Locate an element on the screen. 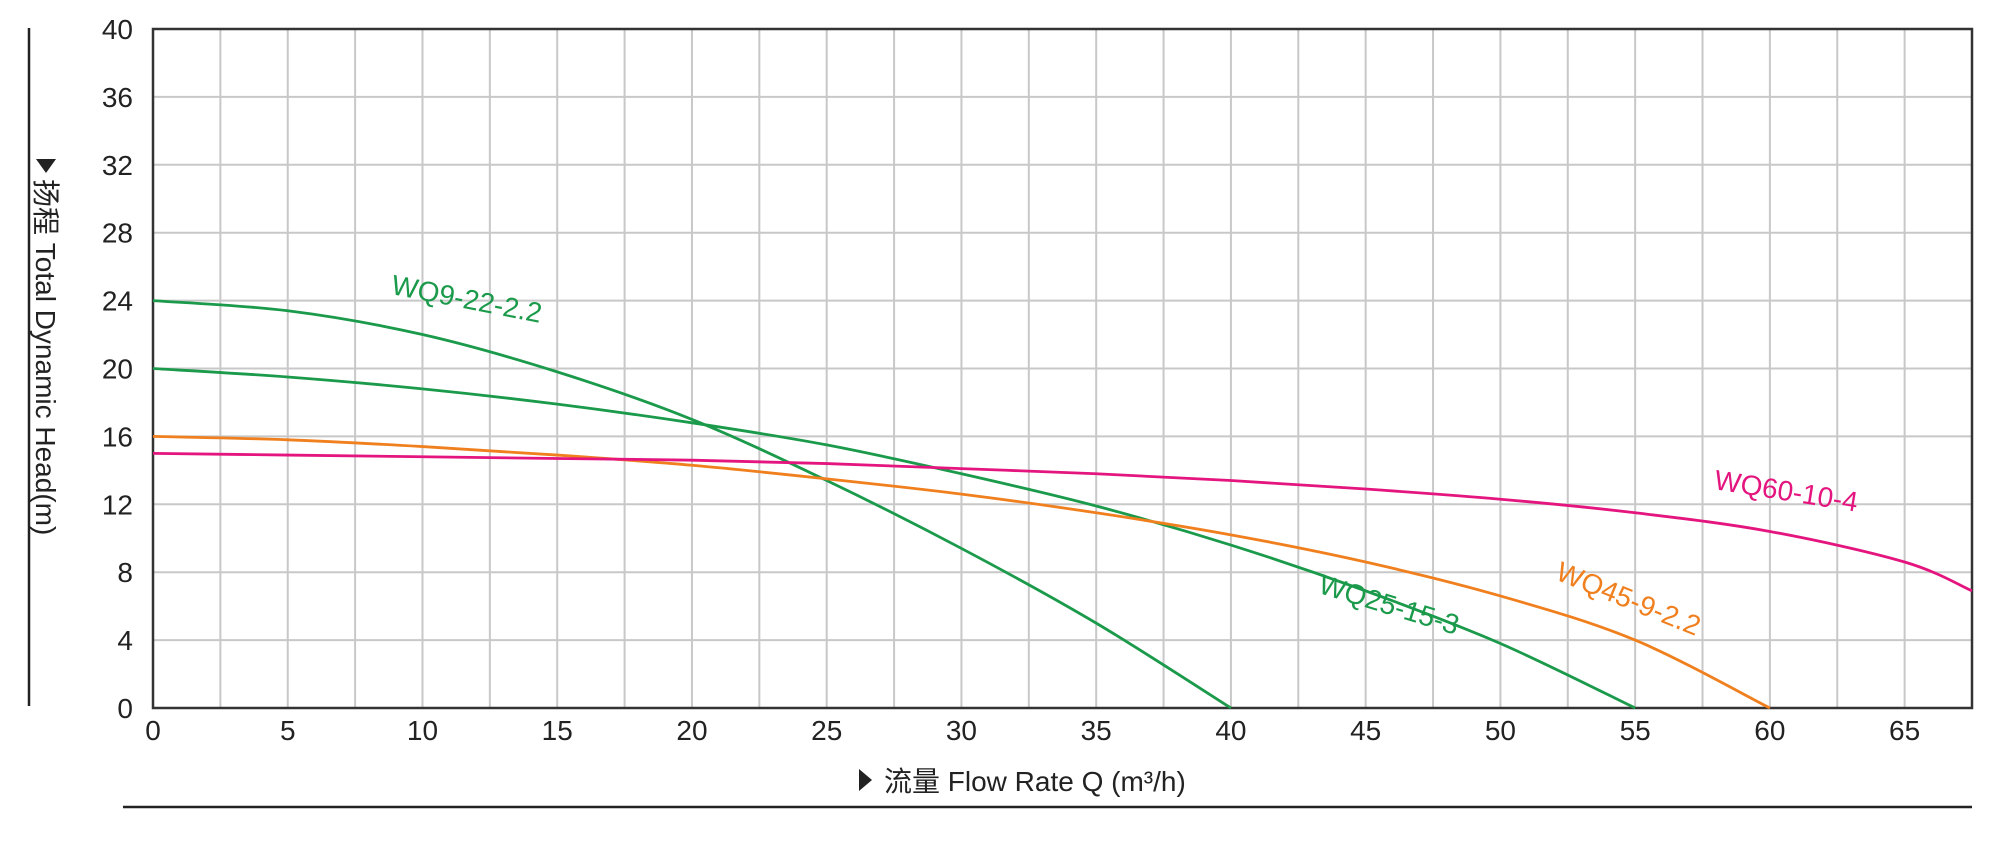 The image size is (1999, 855). y-axis-label: 扬程 Total Dynamic Head(m) is located at coordinates (45, 357).